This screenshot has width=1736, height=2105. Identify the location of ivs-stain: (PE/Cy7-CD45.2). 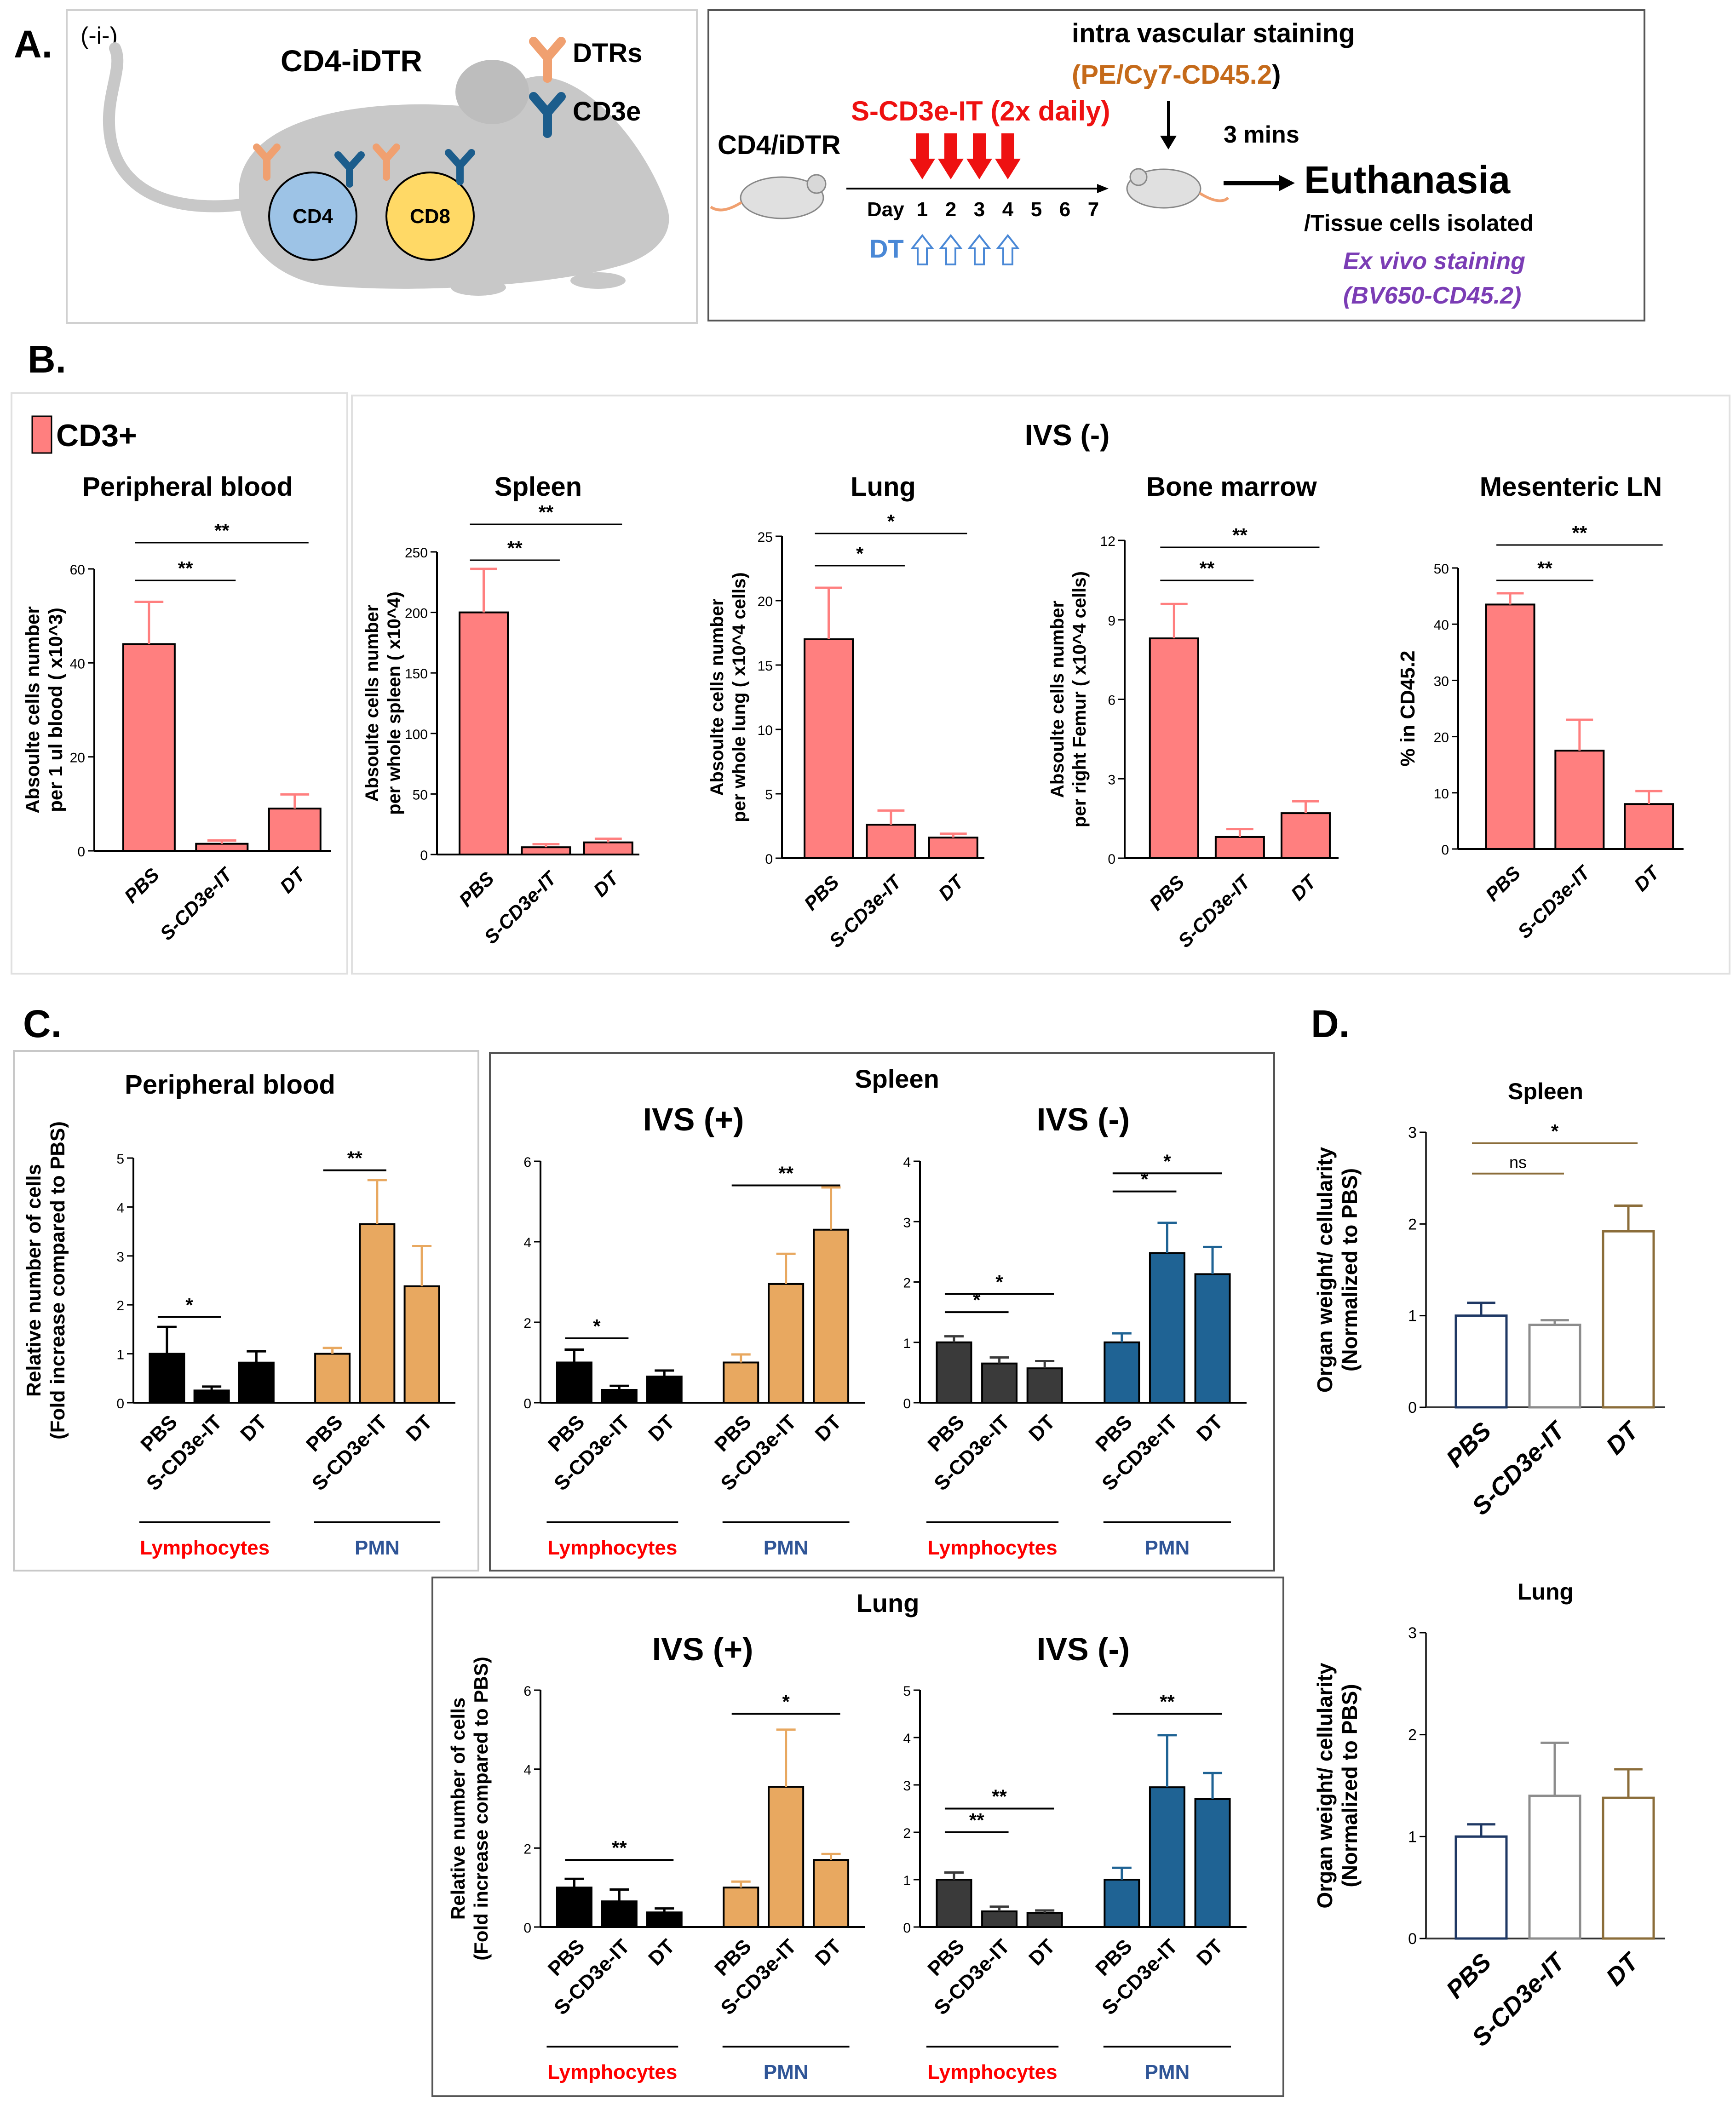
(1176, 75).